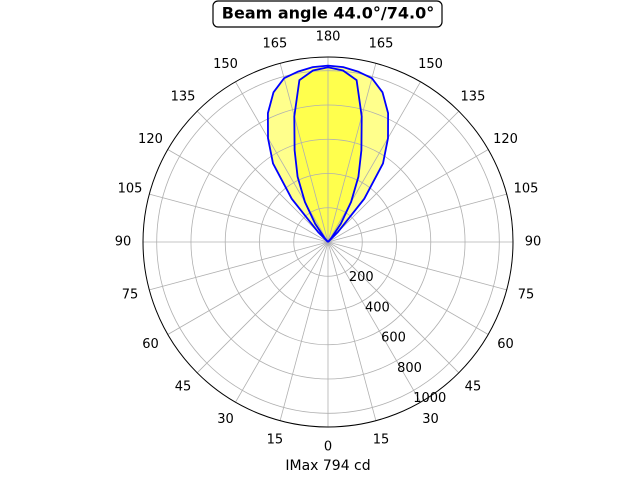  What do you see at coordinates (361, 277) in the screenshot?
I see `r-tick-label: 200` at bounding box center [361, 277].